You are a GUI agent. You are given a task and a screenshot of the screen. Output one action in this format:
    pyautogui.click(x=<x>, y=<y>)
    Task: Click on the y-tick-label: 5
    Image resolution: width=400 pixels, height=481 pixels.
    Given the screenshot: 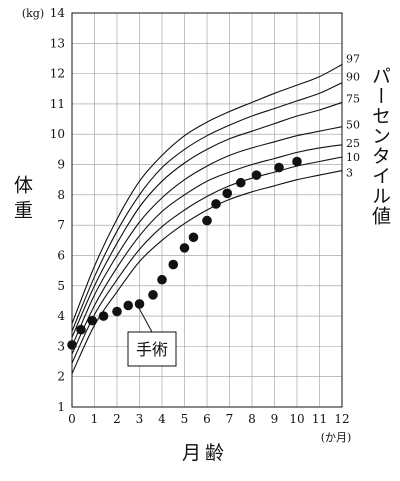 What is the action you would take?
    pyautogui.click(x=61, y=286)
    